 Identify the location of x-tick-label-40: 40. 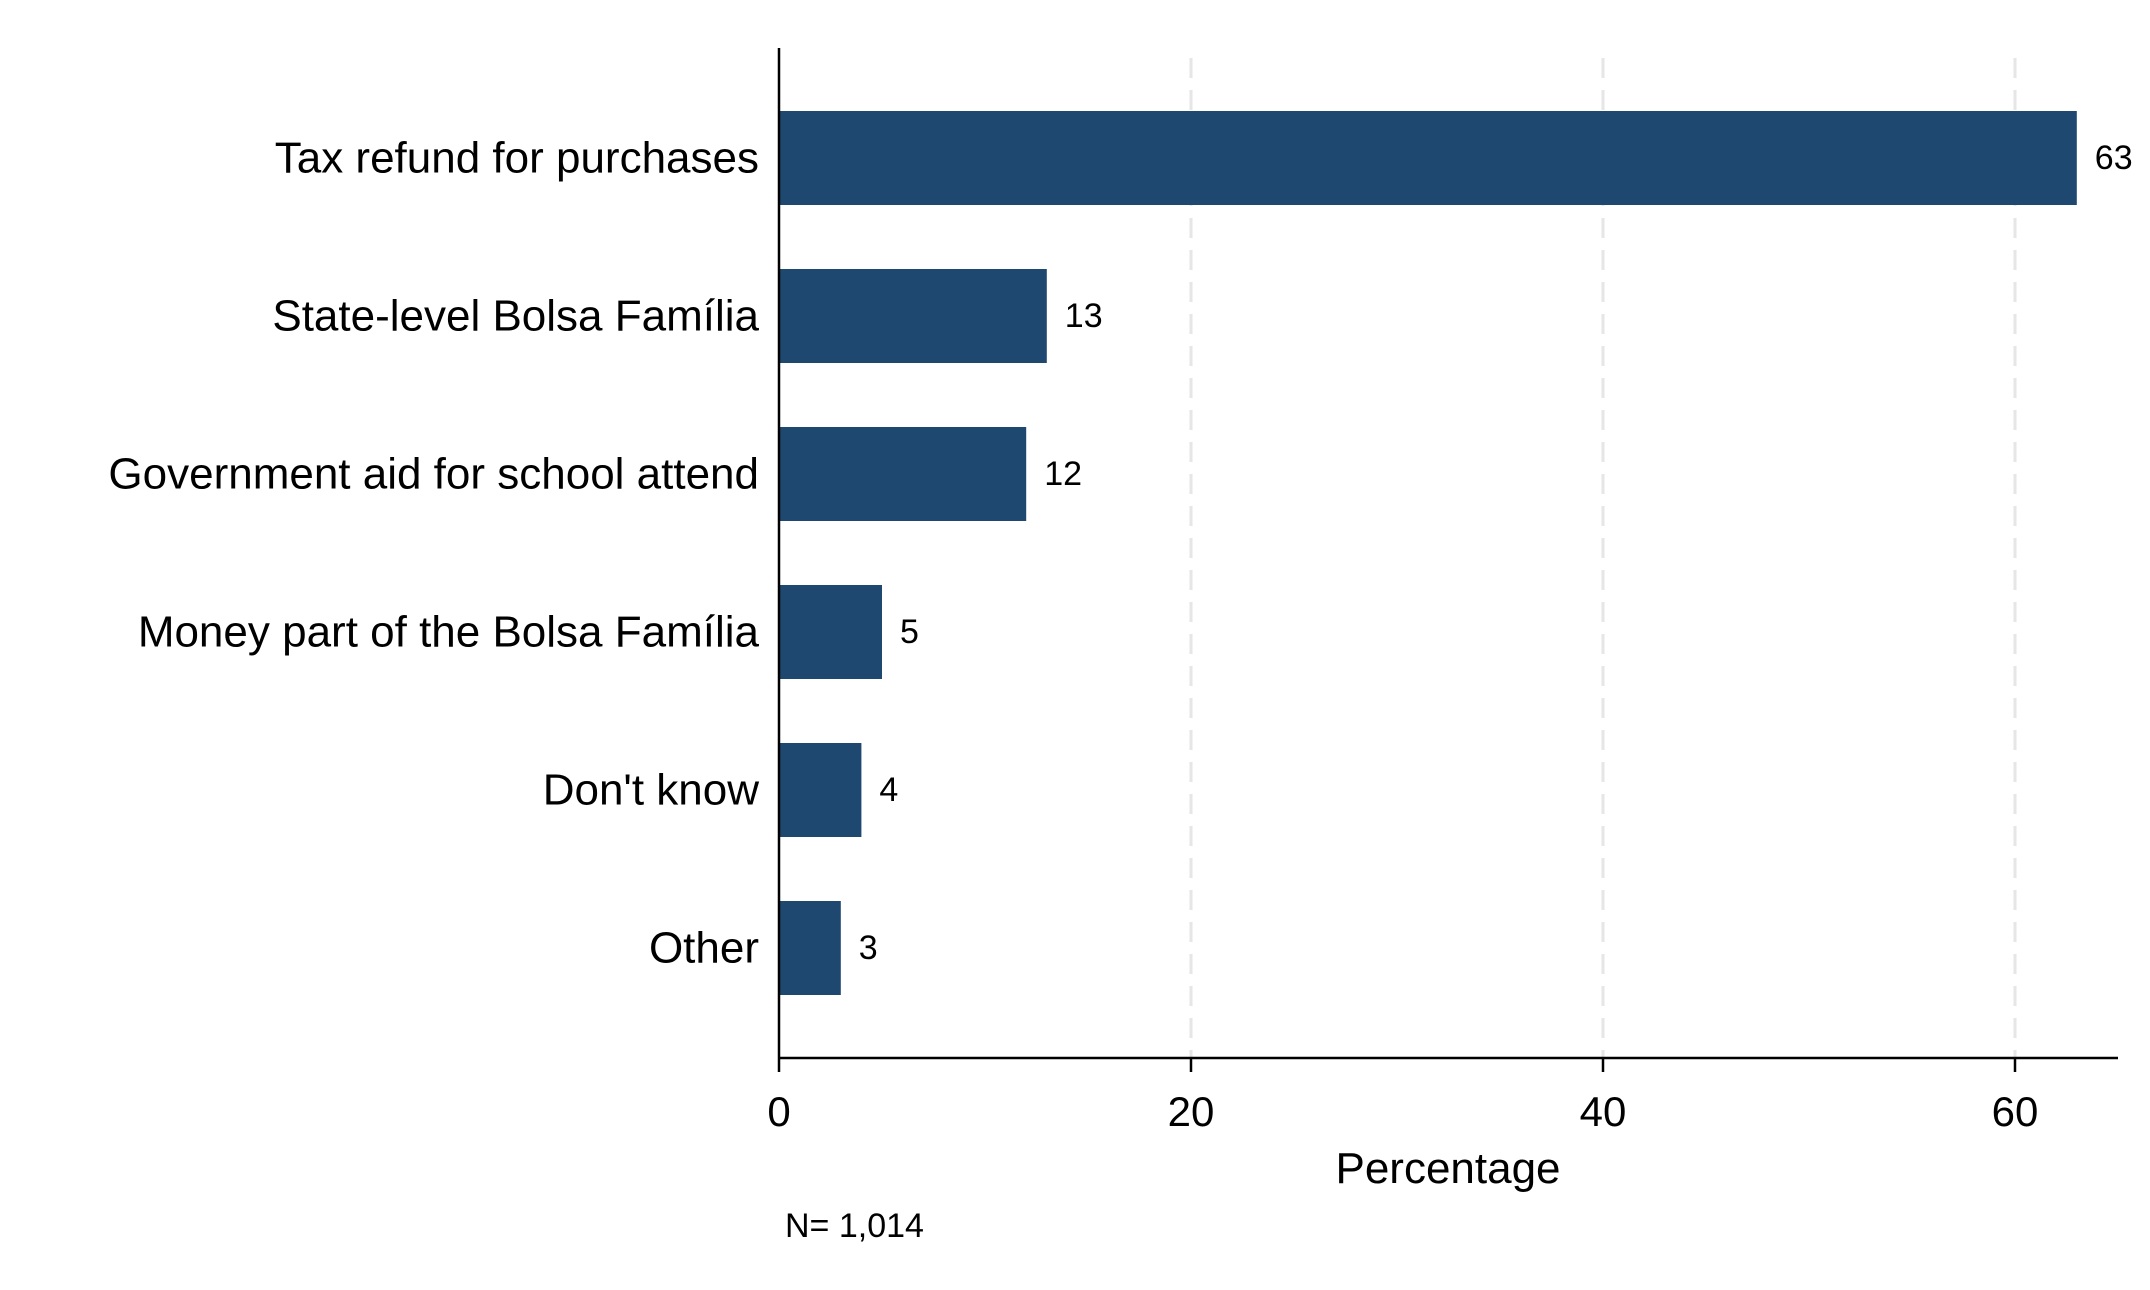
(1603, 1111).